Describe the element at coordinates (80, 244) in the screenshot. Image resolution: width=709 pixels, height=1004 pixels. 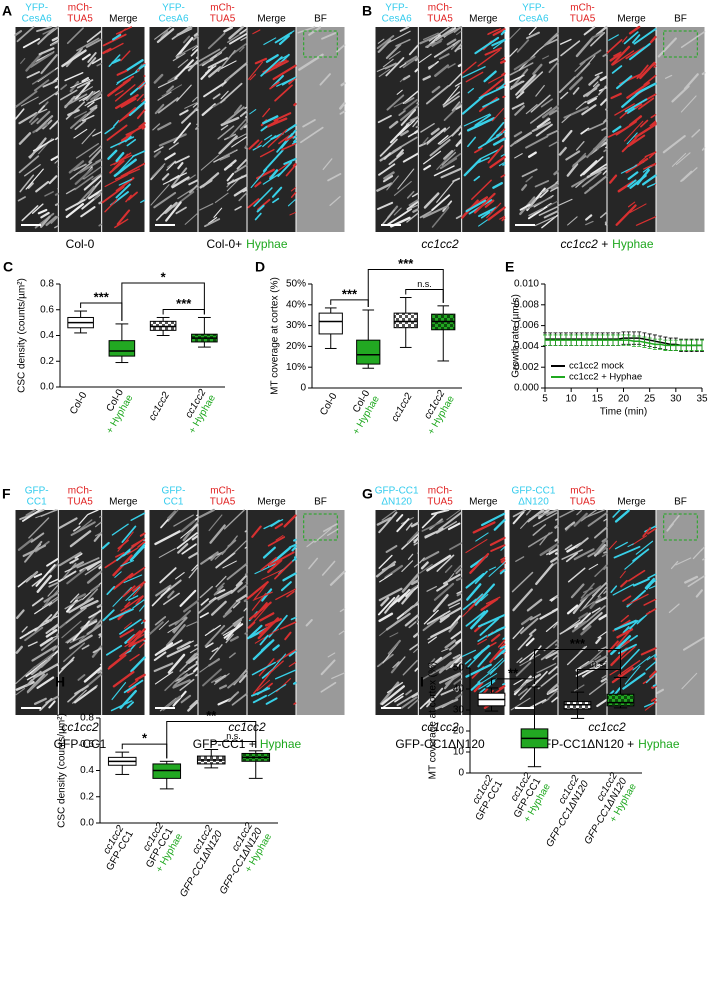
I see `caption: Col-0` at that location.